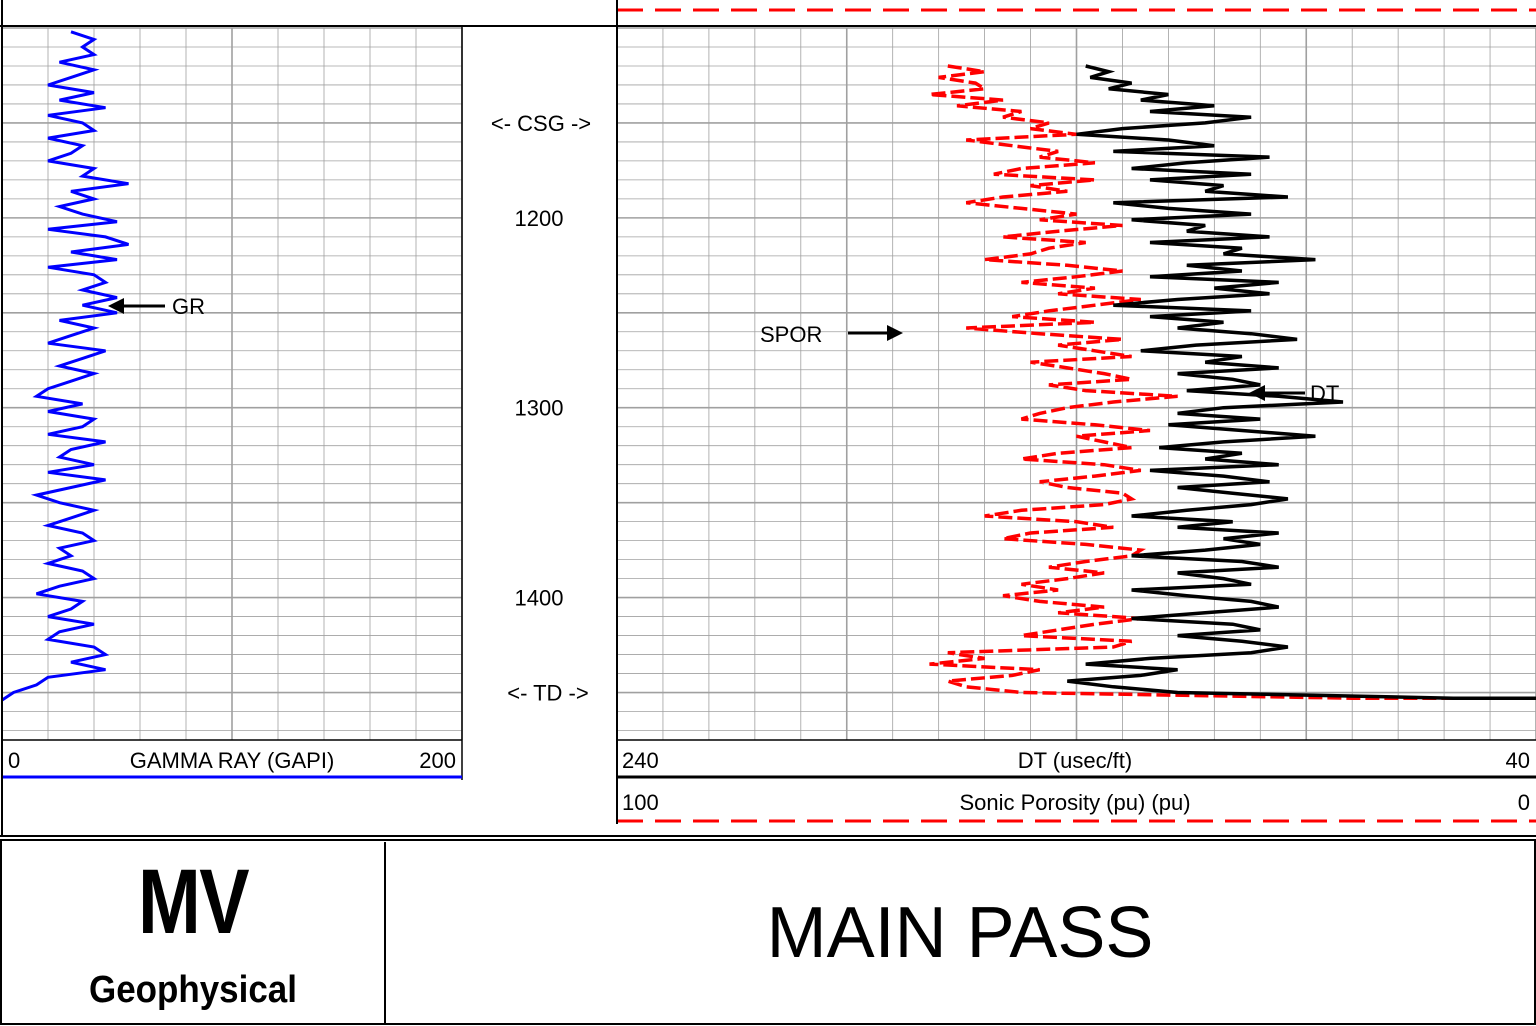 Image resolution: width=1536 pixels, height=1026 pixels. I want to click on gr-scale-left: 0, so click(14, 760).